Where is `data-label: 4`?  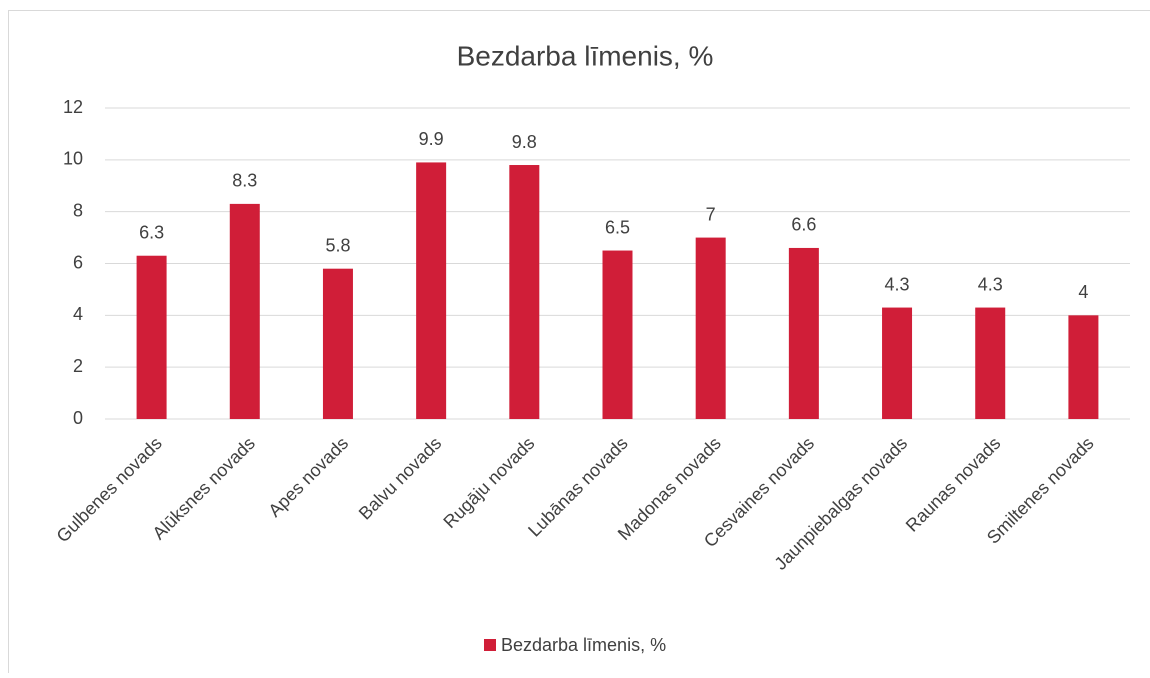
data-label: 4 is located at coordinates (1083, 292).